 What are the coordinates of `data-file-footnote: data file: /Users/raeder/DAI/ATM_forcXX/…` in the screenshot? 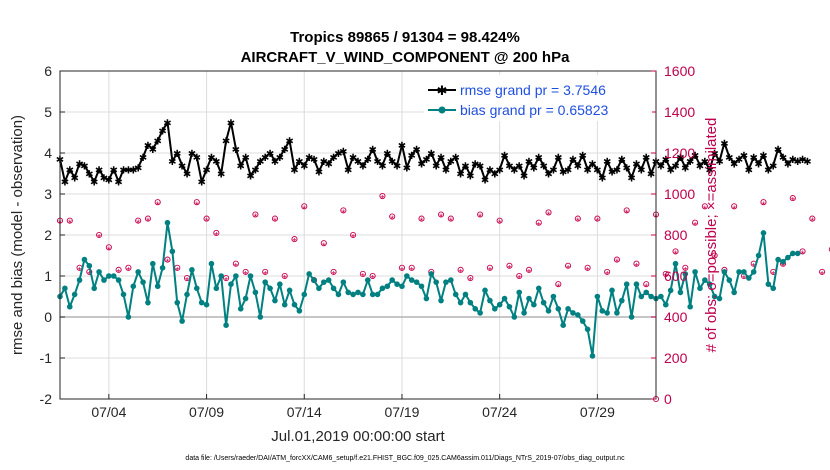 It's located at (405, 458).